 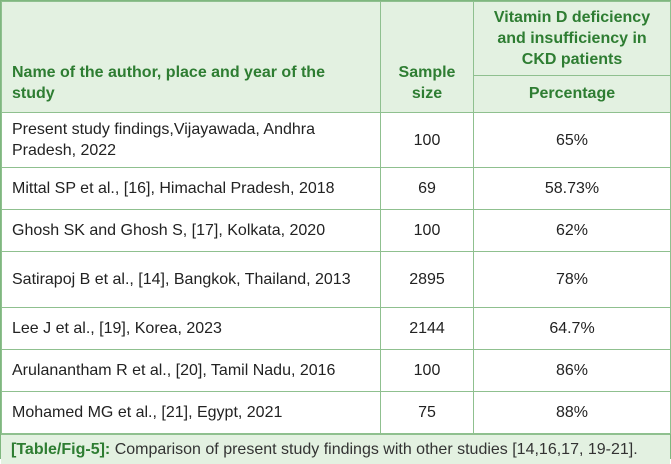 I want to click on header-sample-size: Sample size, so click(x=427, y=57).